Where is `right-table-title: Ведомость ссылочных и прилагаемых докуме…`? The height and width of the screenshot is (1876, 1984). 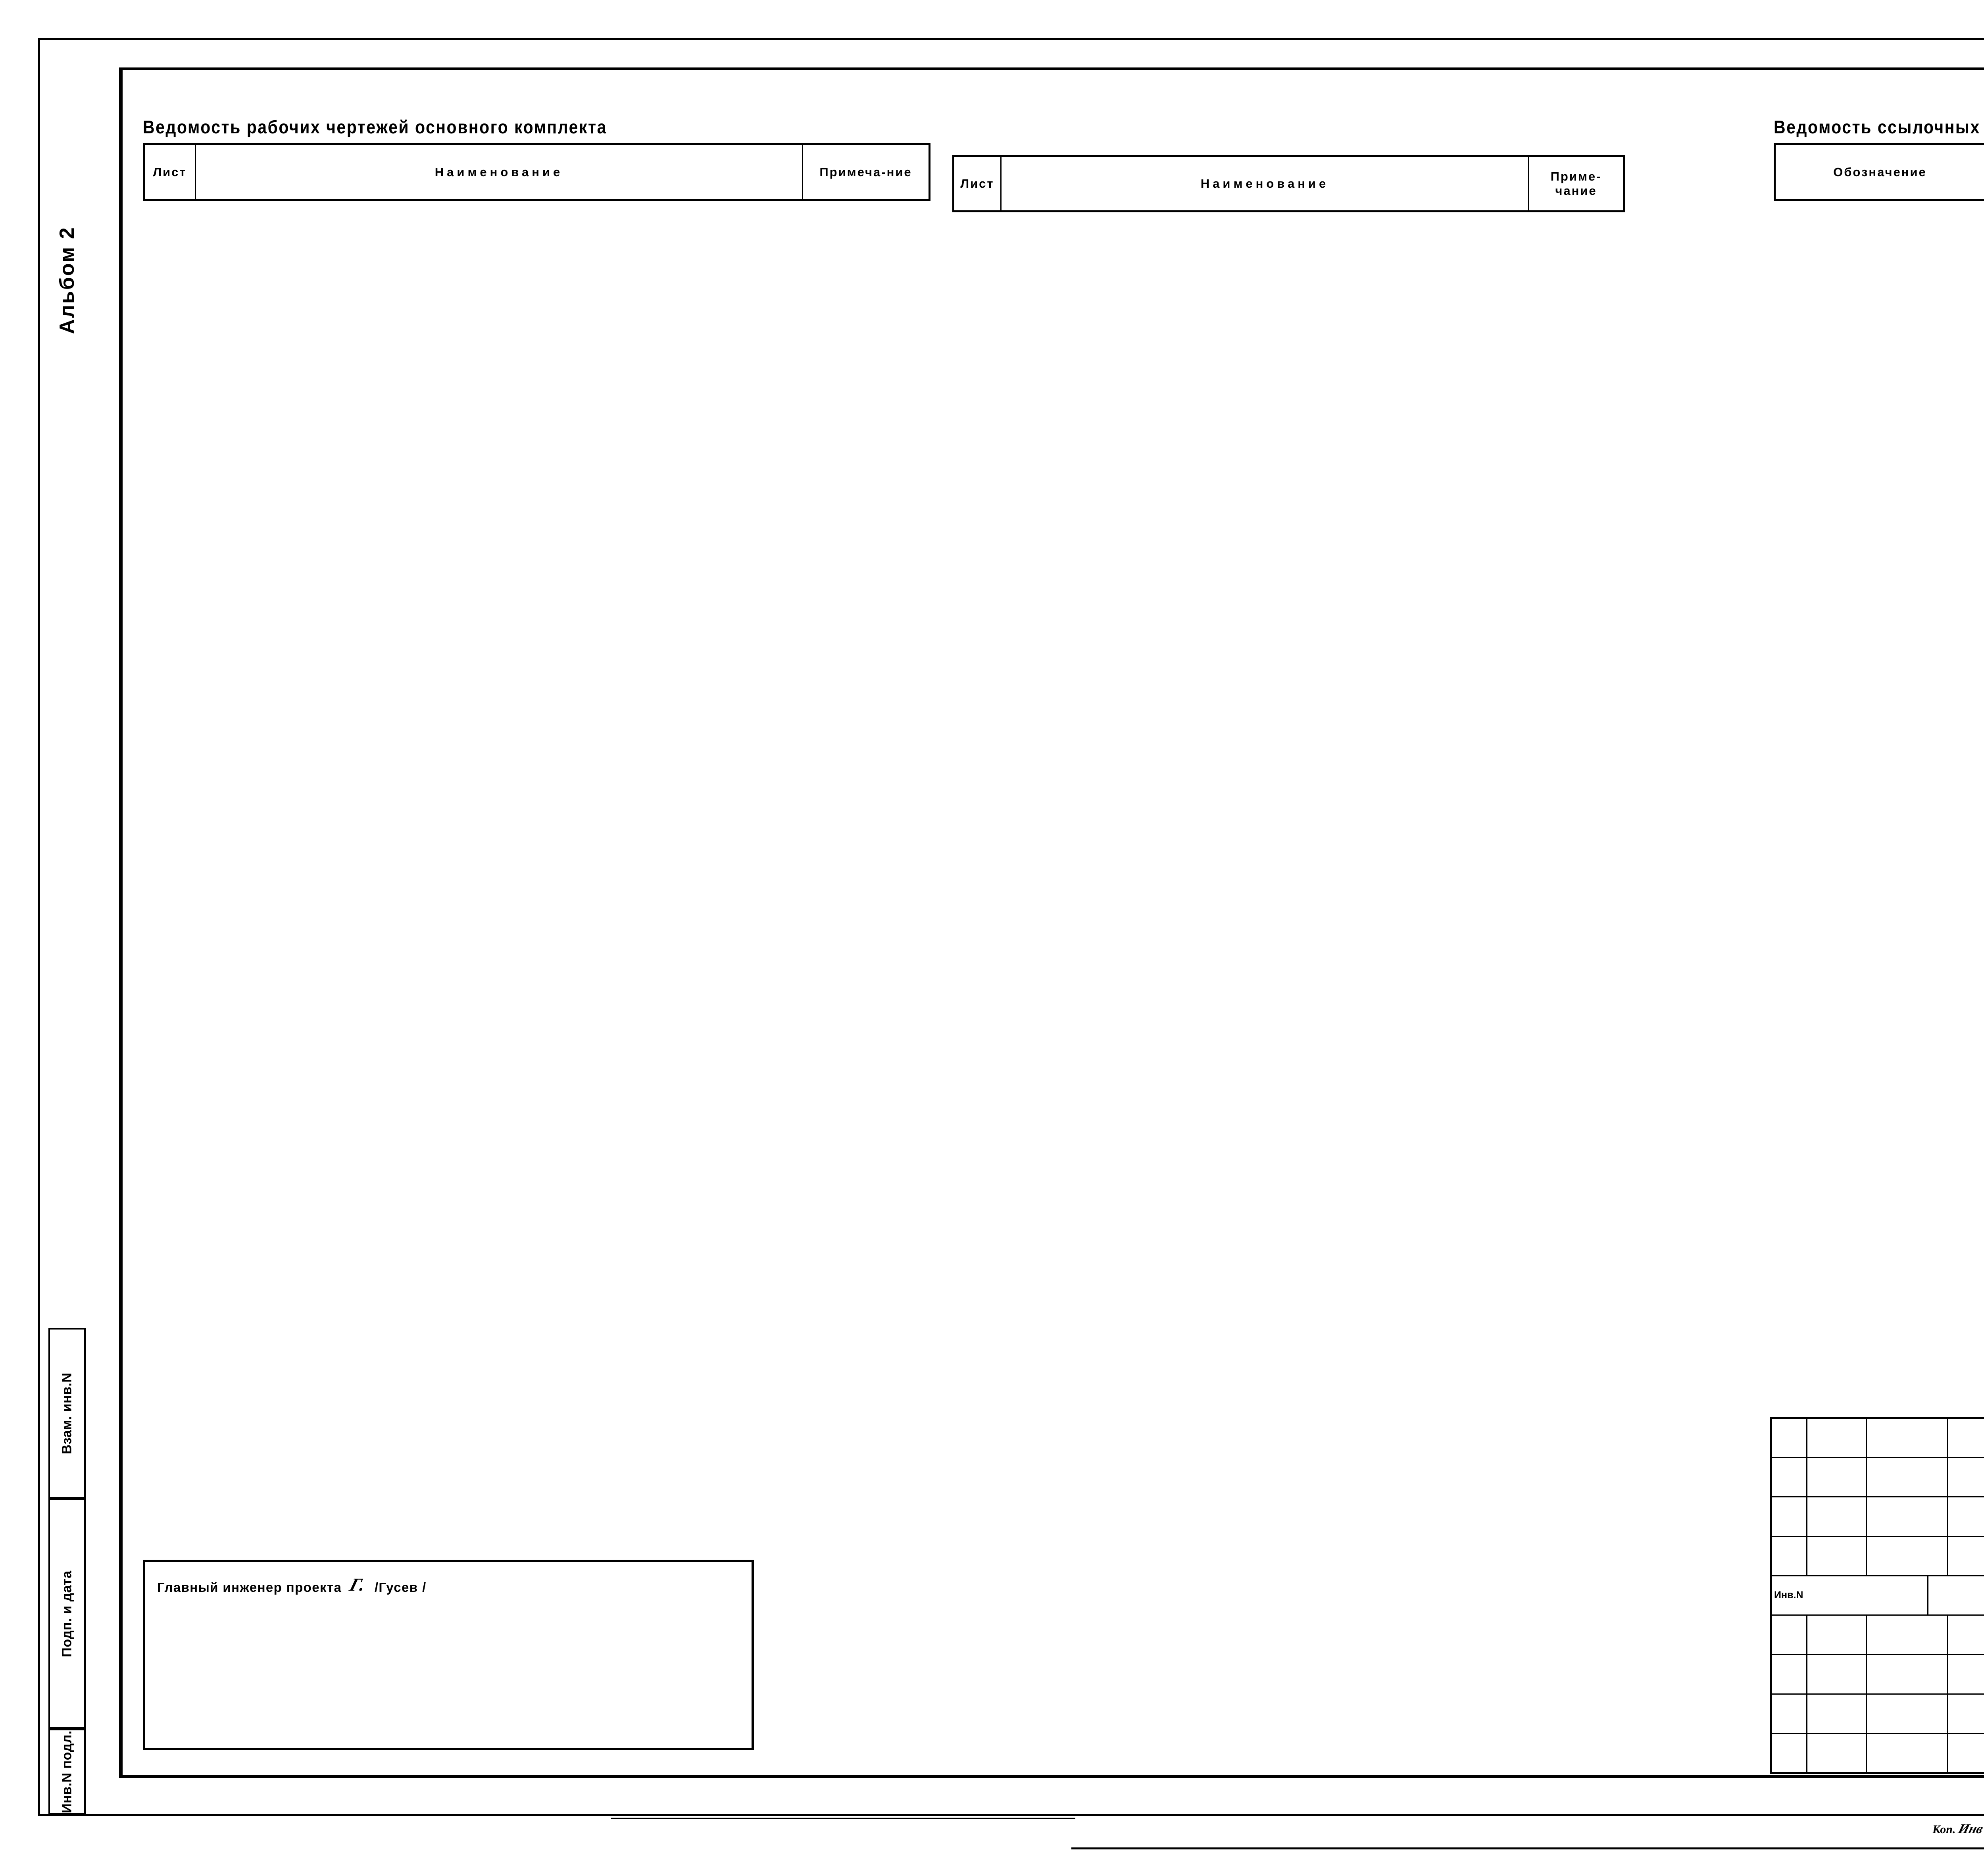 right-table-title: Ведомость ссылочных и прилагаемых докуме… is located at coordinates (1879, 127).